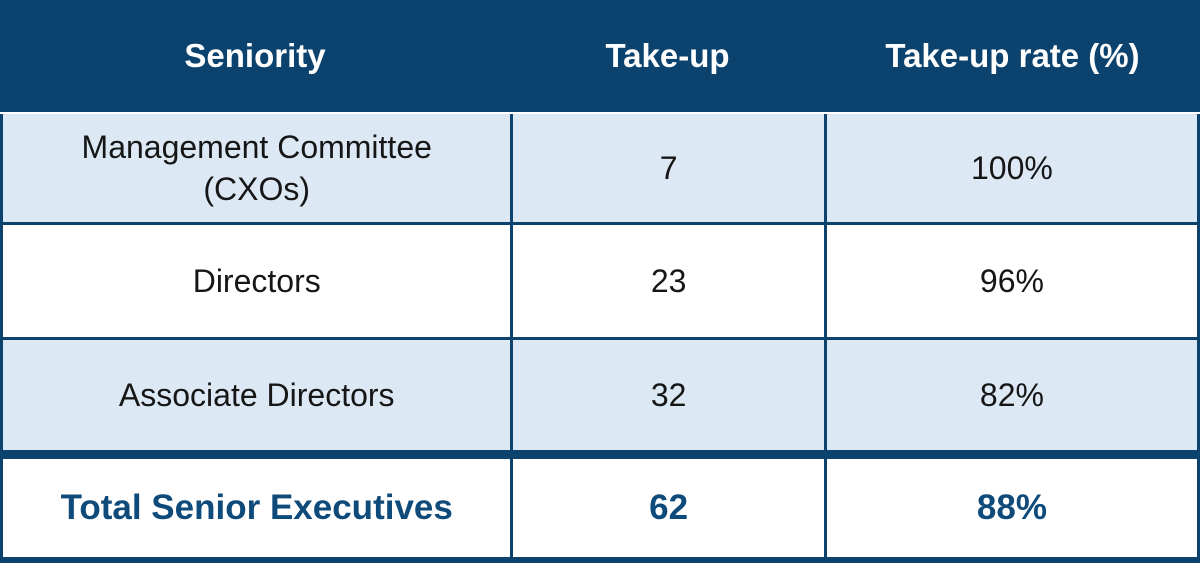 Image resolution: width=1200 pixels, height=563 pixels. I want to click on header-divider, so click(600, 113).